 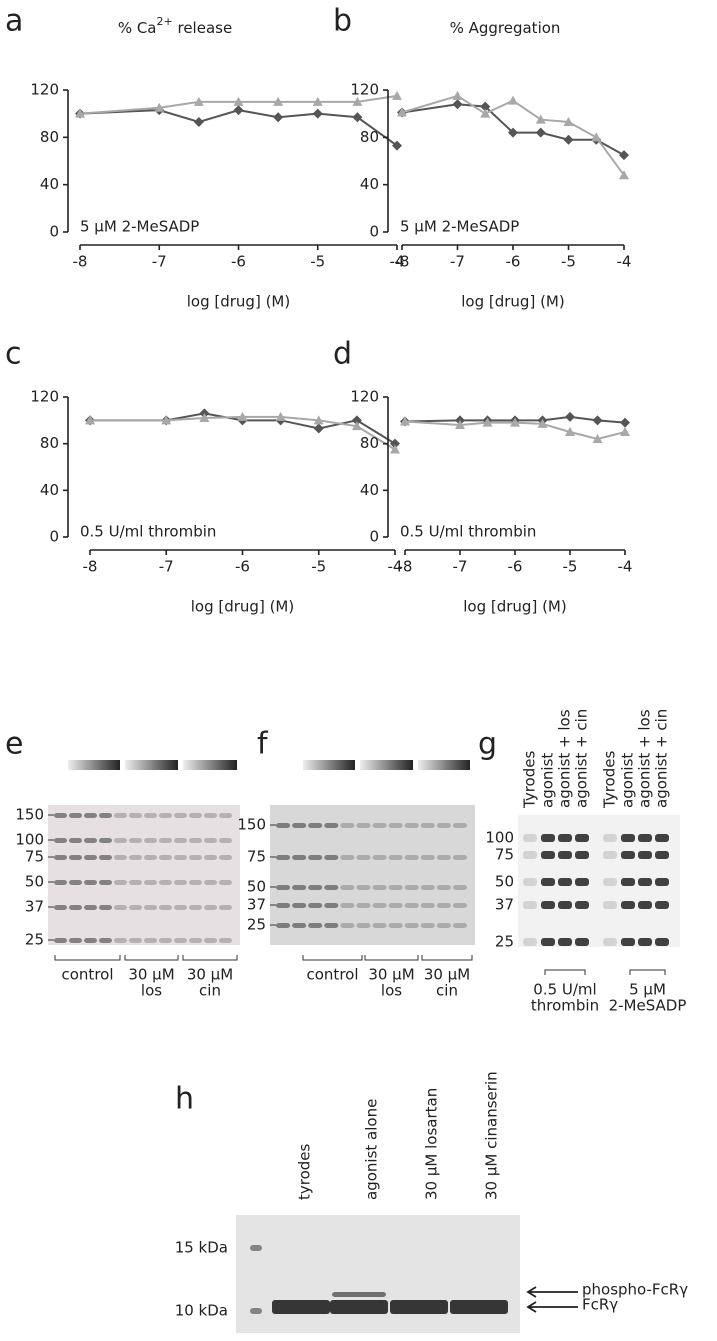 What do you see at coordinates (364, 90) in the screenshot?
I see `y-tick-label: 120` at bounding box center [364, 90].